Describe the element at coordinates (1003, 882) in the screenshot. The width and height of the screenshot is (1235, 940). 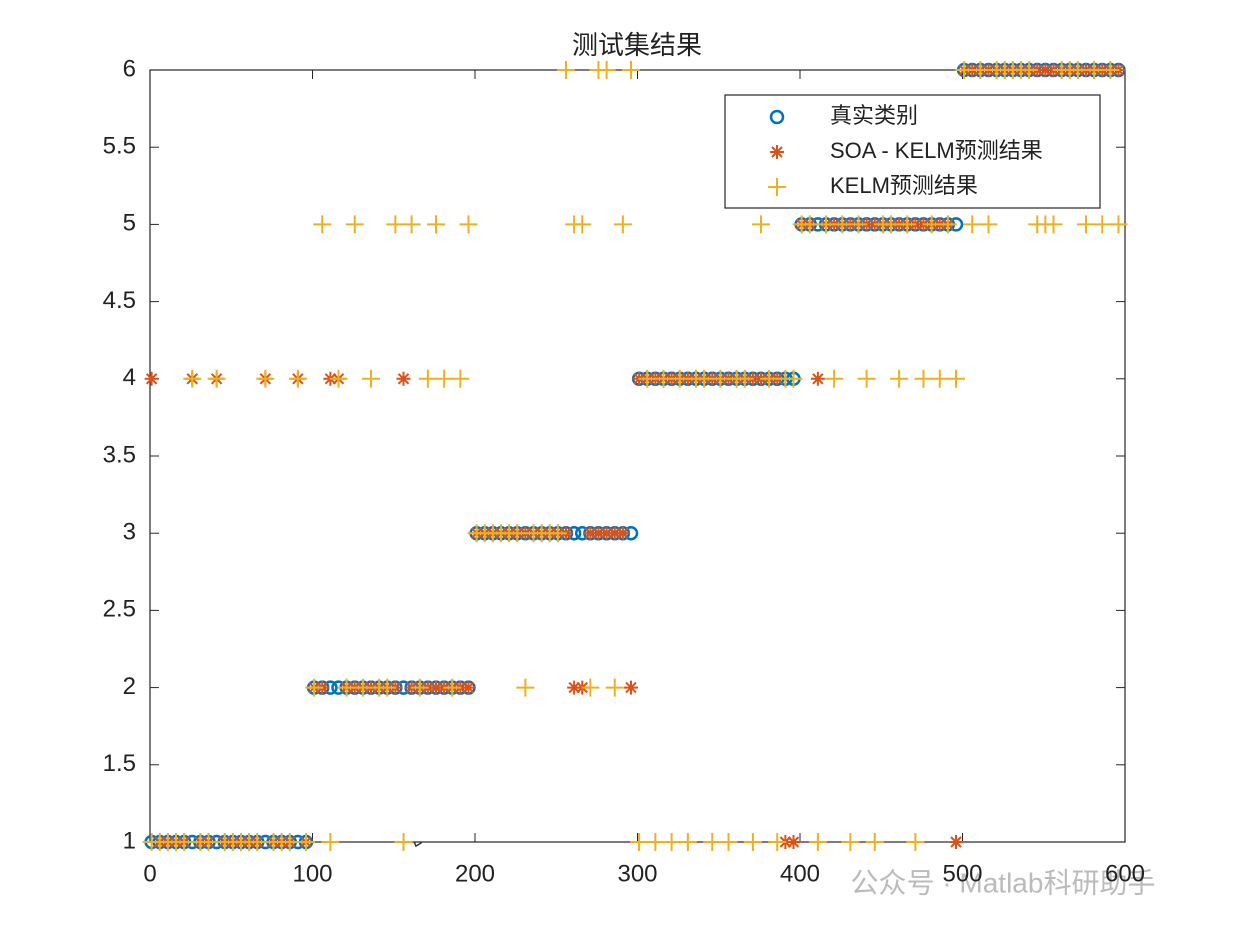
I see `watermark: 公众号 · Matlab科研助手` at that location.